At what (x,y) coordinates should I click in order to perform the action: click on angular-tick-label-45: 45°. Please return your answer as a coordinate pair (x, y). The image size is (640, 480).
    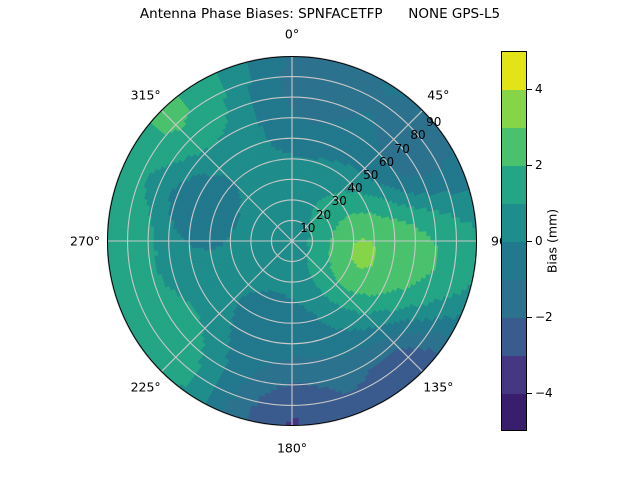
    Looking at the image, I should click on (438, 95).